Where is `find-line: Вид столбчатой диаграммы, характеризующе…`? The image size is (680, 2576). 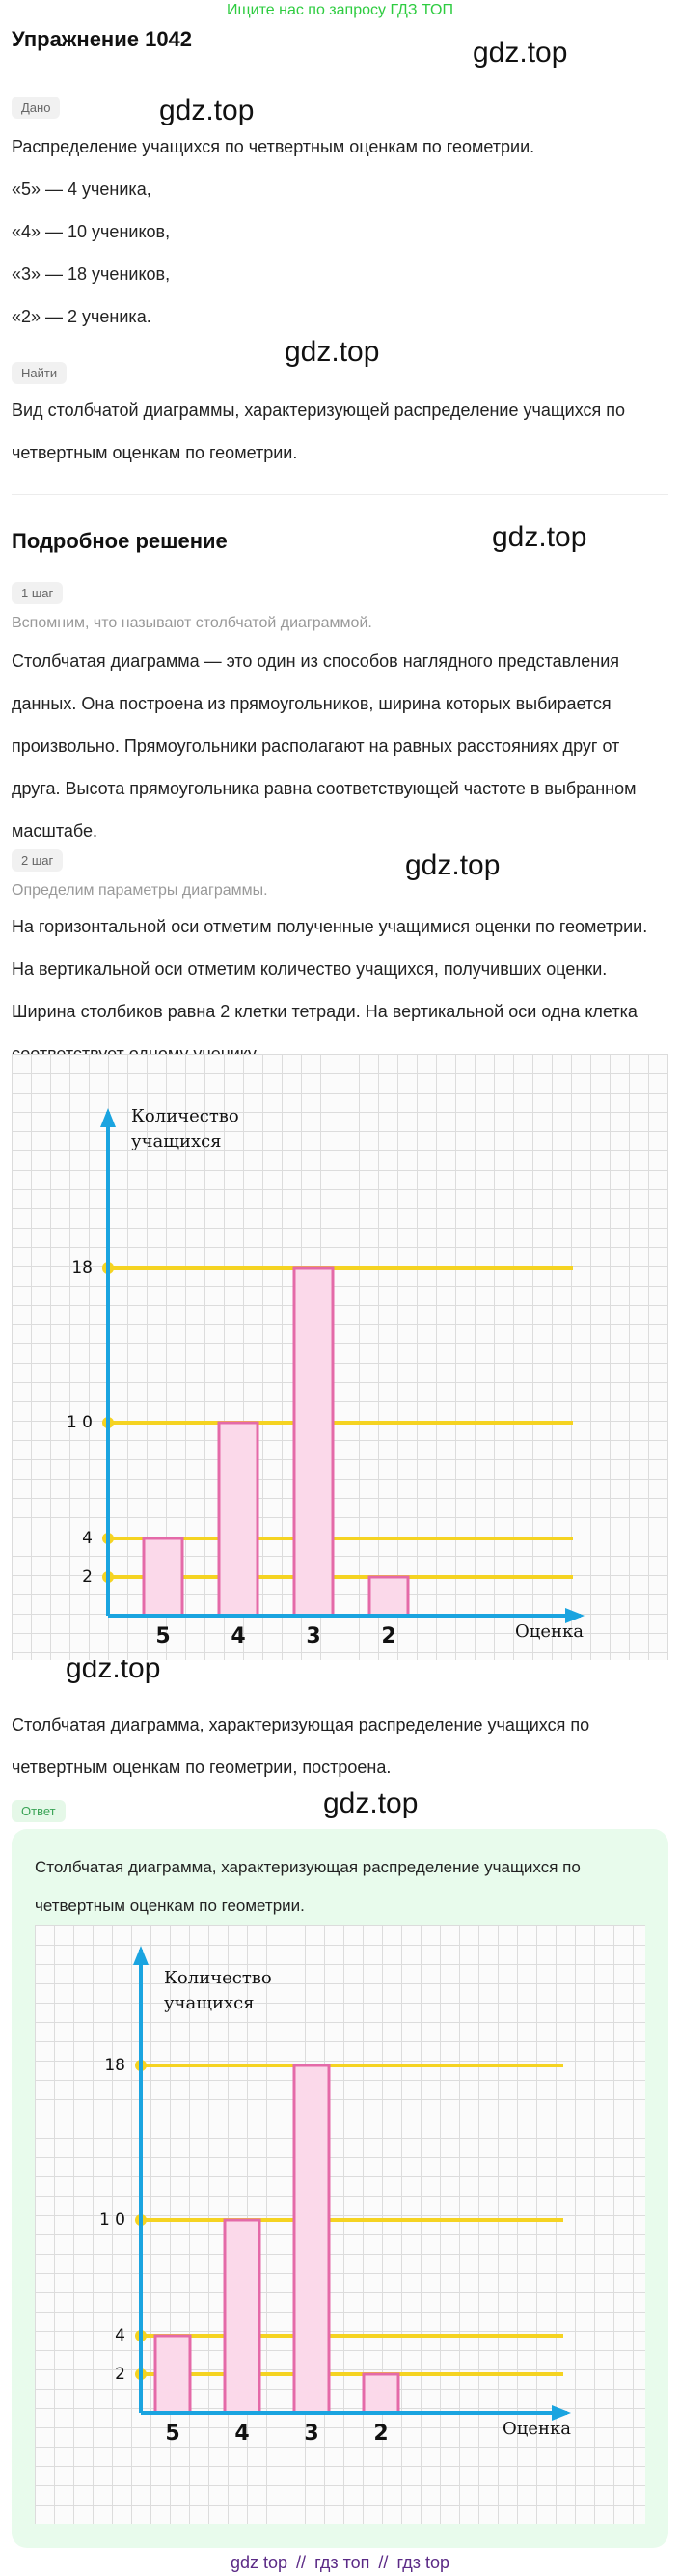
find-line: Вид столбчатой диаграммы, характеризующе… is located at coordinates (319, 410).